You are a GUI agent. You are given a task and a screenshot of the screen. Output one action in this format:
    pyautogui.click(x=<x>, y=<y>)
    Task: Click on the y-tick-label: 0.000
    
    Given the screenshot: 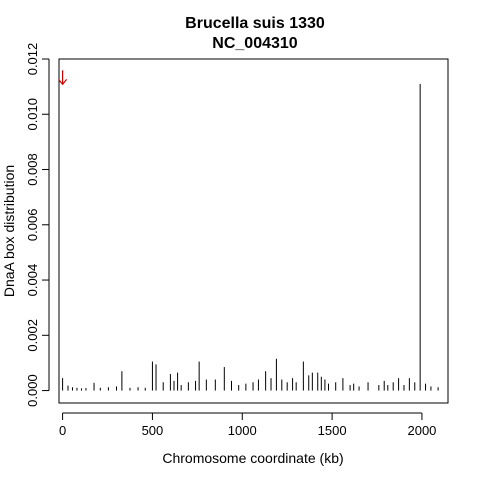 What is the action you would take?
    pyautogui.click(x=32, y=390)
    